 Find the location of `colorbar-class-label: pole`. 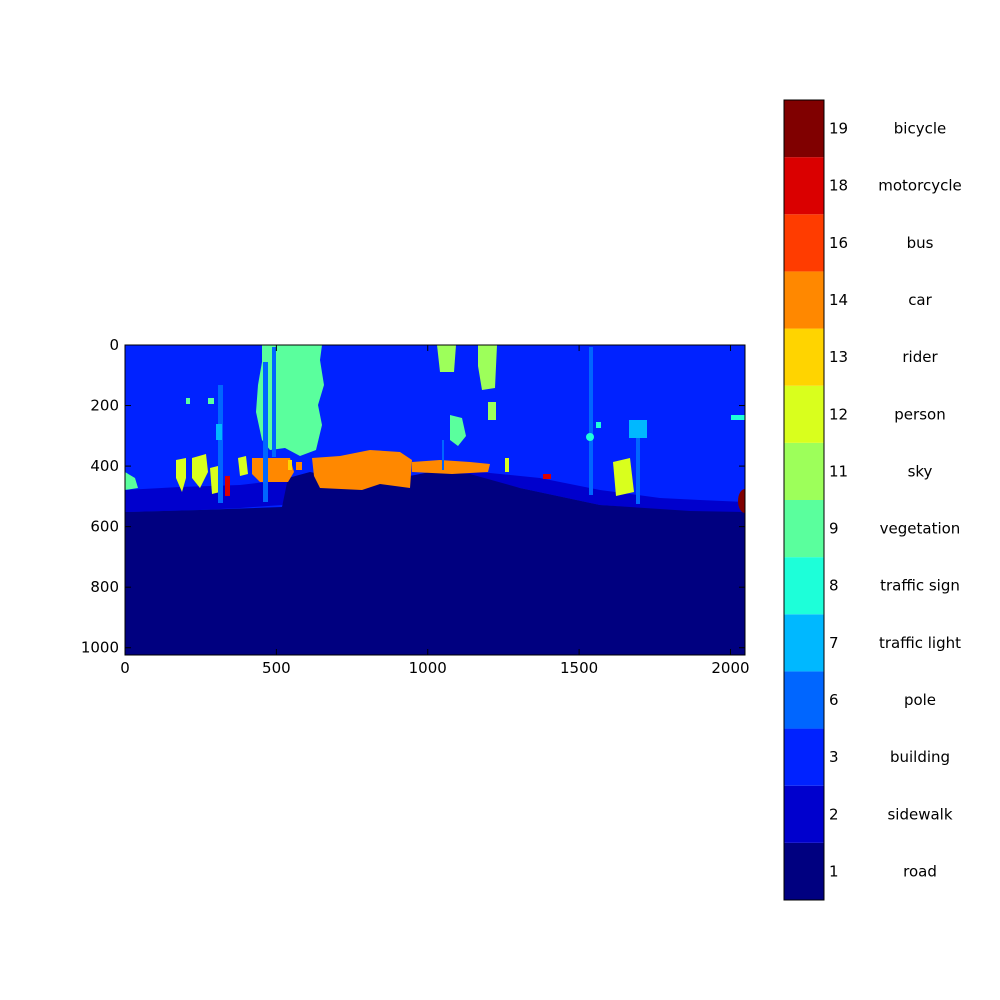

colorbar-class-label: pole is located at coordinates (920, 700).